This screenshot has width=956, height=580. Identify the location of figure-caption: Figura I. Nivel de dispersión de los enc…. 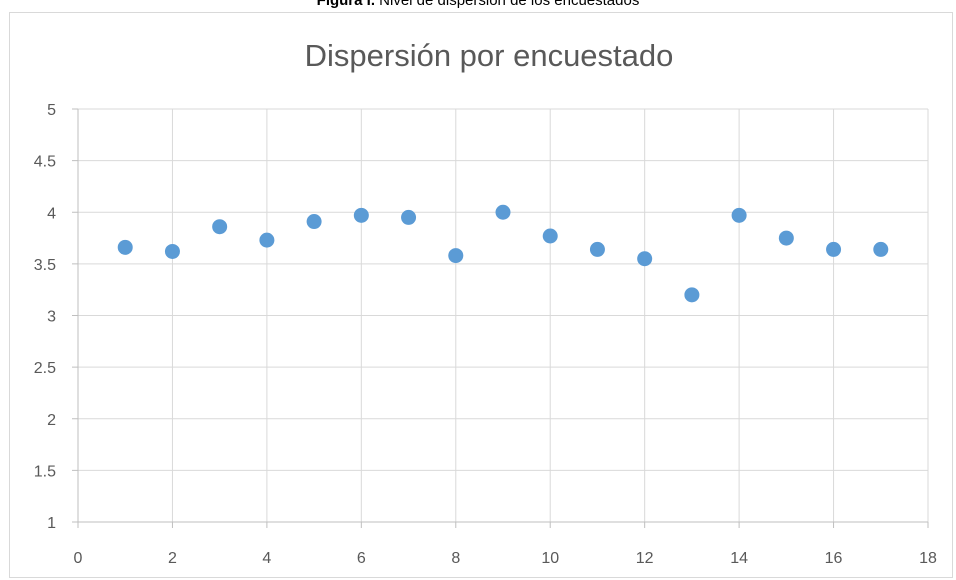
(478, 4).